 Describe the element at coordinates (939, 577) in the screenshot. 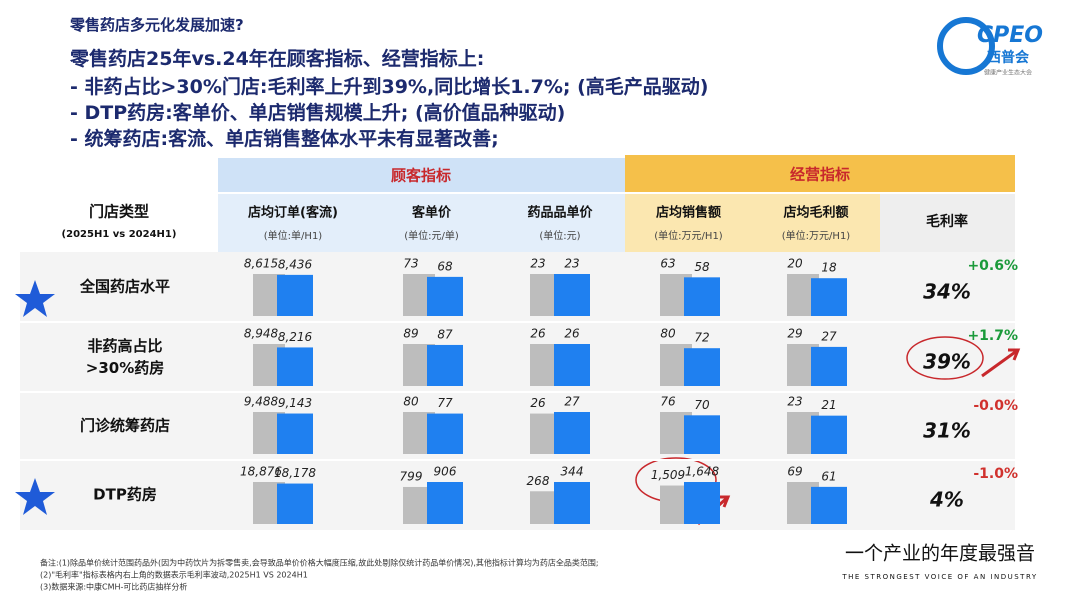

I see `slogan-sub: THE STRONGEST VOICE OF AN INDUSTRY` at that location.